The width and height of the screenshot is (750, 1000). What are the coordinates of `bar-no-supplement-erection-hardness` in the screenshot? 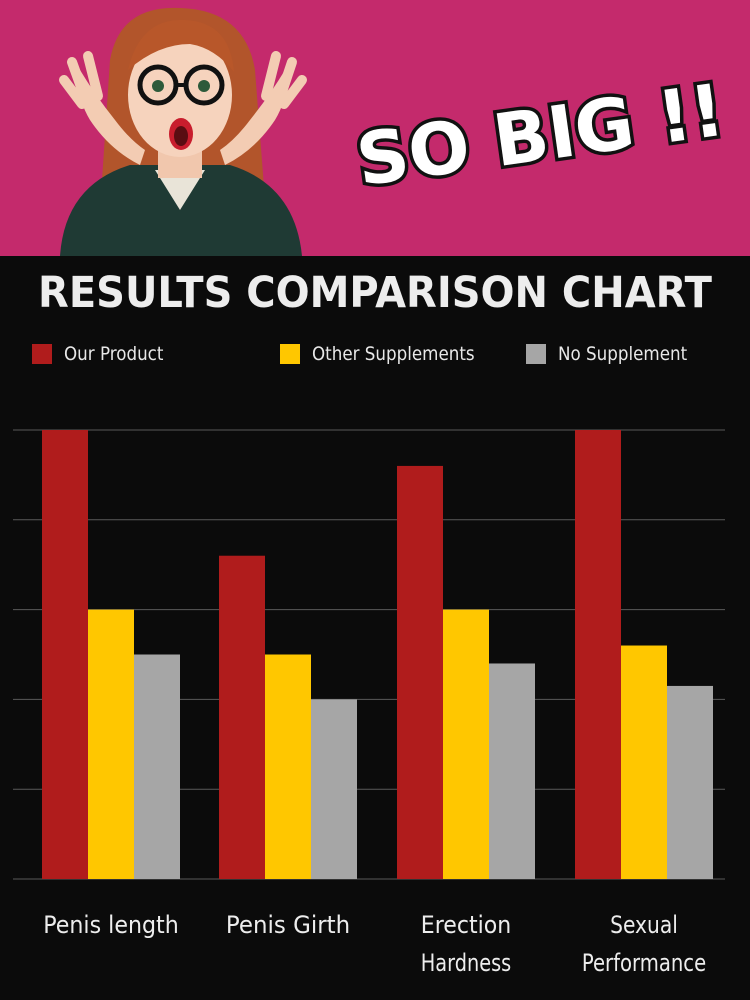 It's located at (512, 771).